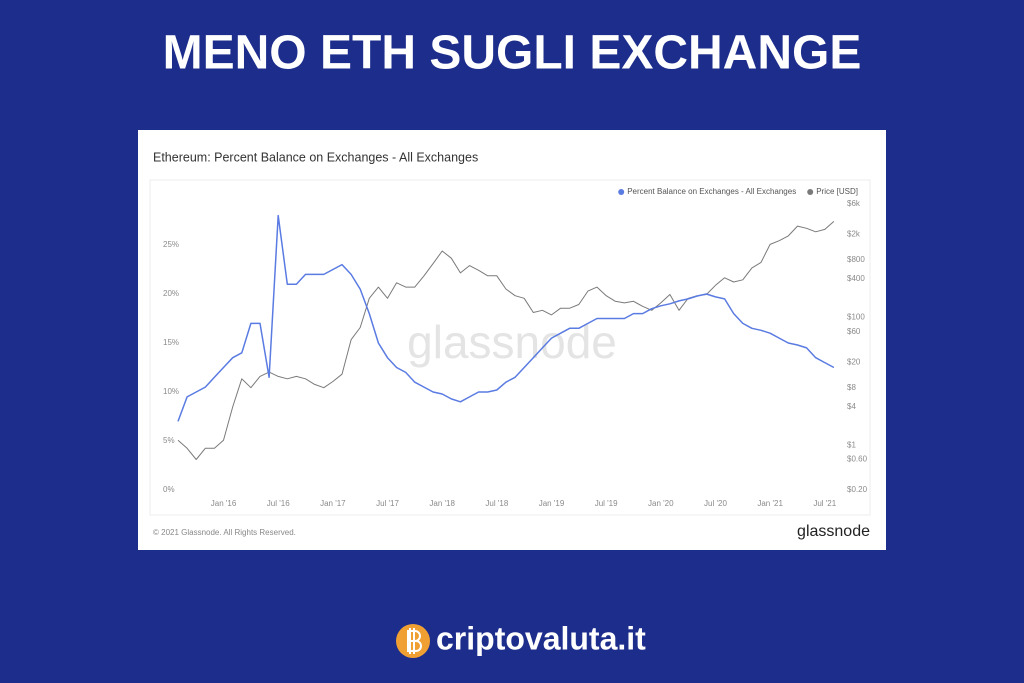  I want to click on x-tick-label: Jan '20, so click(661, 503).